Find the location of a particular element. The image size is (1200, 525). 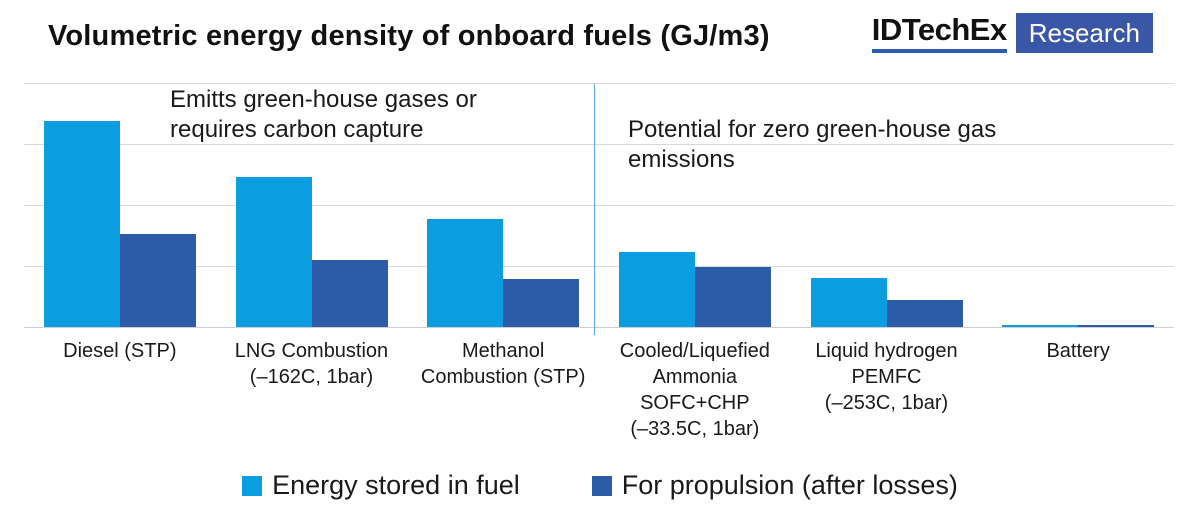

x-axis-label-cat3: Methanol Combustion (STP) is located at coordinates (503, 364).